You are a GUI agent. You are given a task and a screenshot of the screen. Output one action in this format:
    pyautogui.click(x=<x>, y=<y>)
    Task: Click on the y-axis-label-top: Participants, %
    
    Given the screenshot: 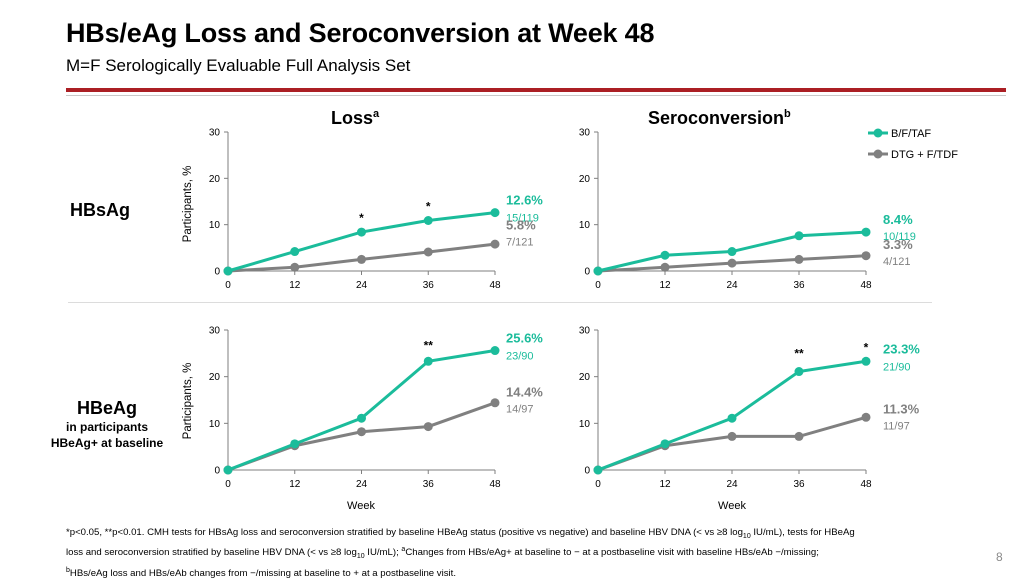 What is the action you would take?
    pyautogui.click(x=188, y=204)
    